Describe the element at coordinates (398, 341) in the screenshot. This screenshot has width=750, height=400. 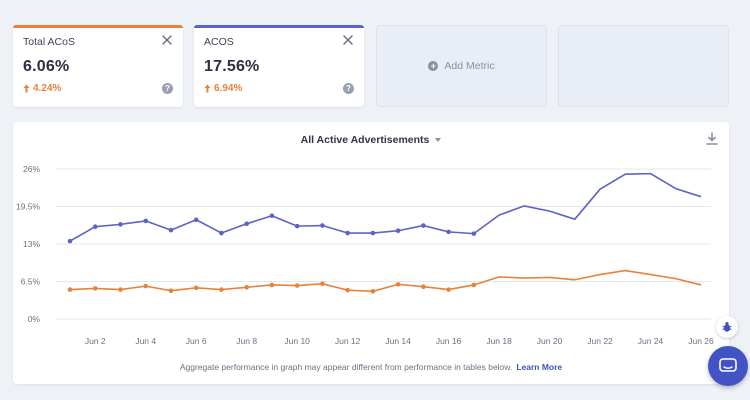
I see `x-tick-label: Jun 14` at that location.